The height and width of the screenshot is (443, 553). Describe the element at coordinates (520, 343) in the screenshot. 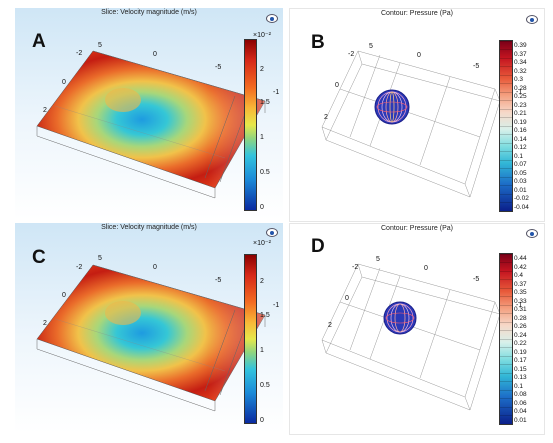

I see `colorbar-tick: 0.22` at that location.